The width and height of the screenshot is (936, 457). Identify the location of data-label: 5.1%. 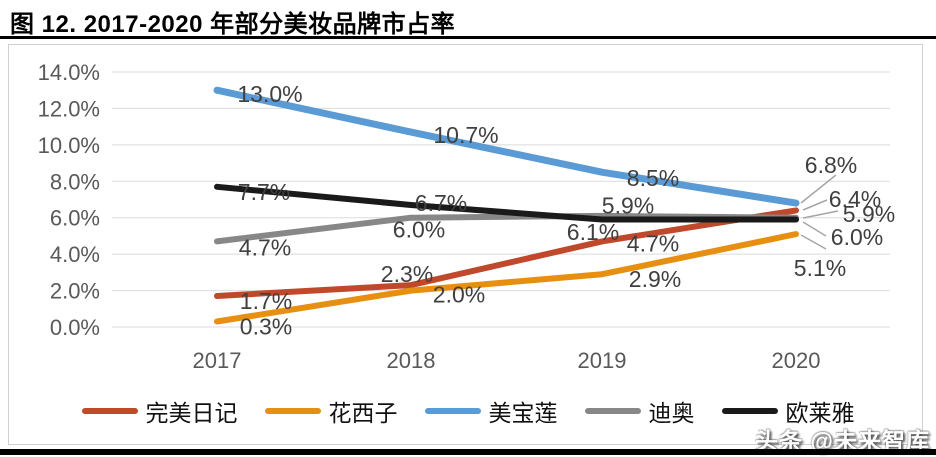
(820, 268).